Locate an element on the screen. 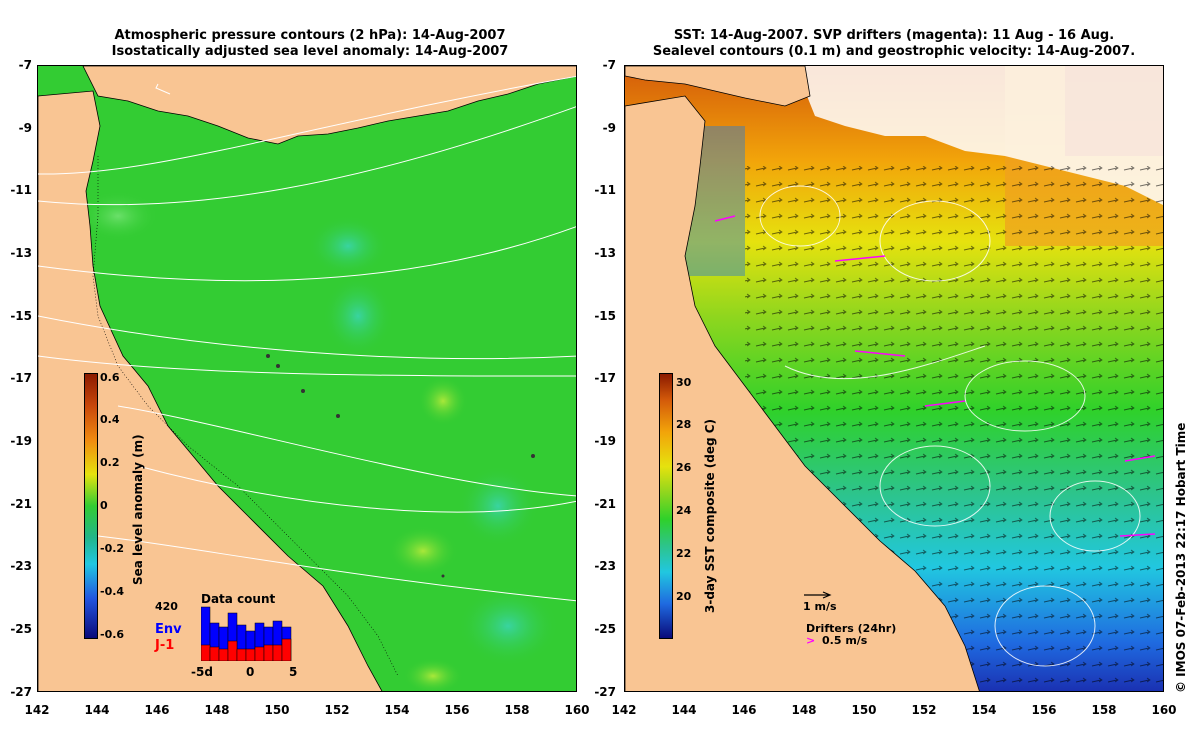  data-count-max: 420 is located at coordinates (166, 606).